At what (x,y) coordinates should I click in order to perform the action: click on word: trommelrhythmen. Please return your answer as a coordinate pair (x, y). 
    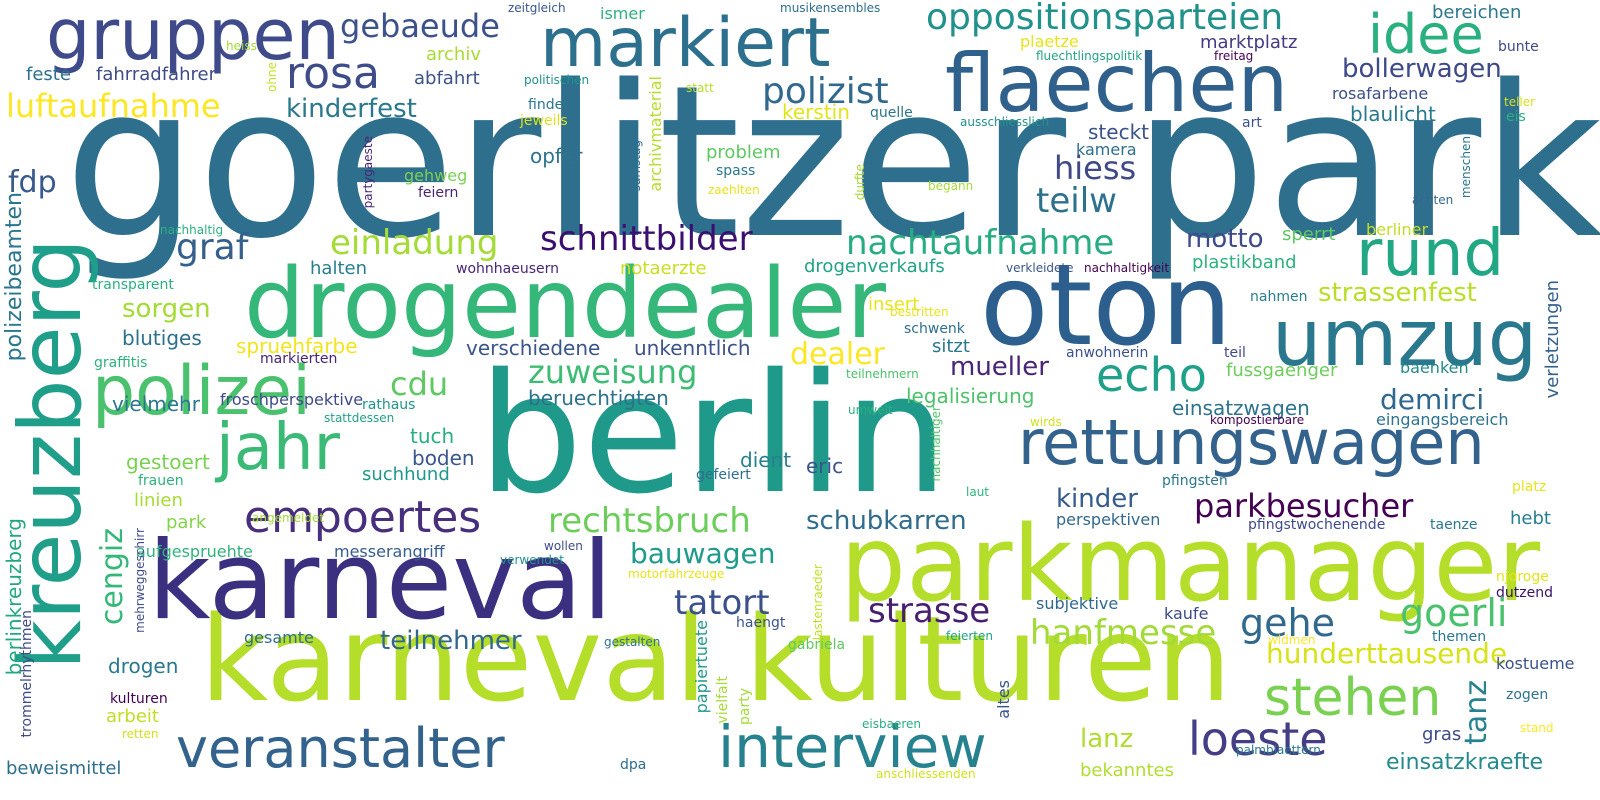
    Looking at the image, I should click on (27, 674).